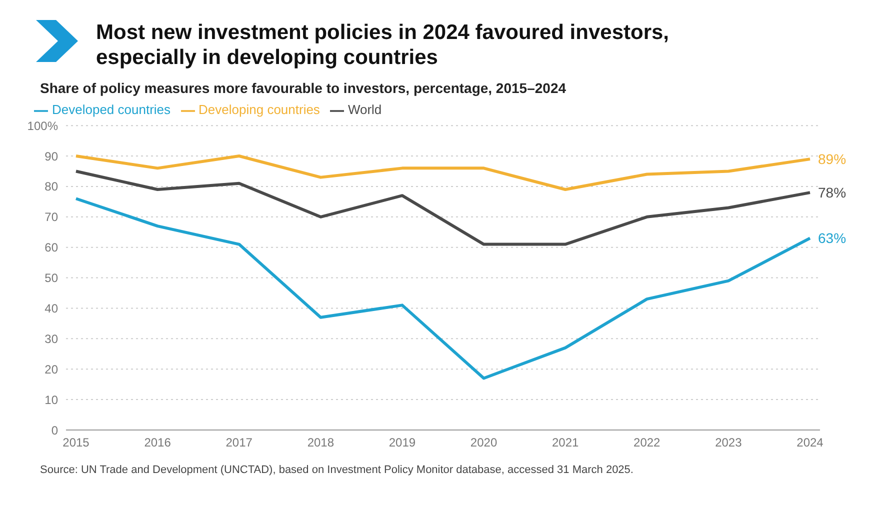 Image resolution: width=883 pixels, height=518 pixels. What do you see at coordinates (832, 192) in the screenshot?
I see `data-label: 78%` at bounding box center [832, 192].